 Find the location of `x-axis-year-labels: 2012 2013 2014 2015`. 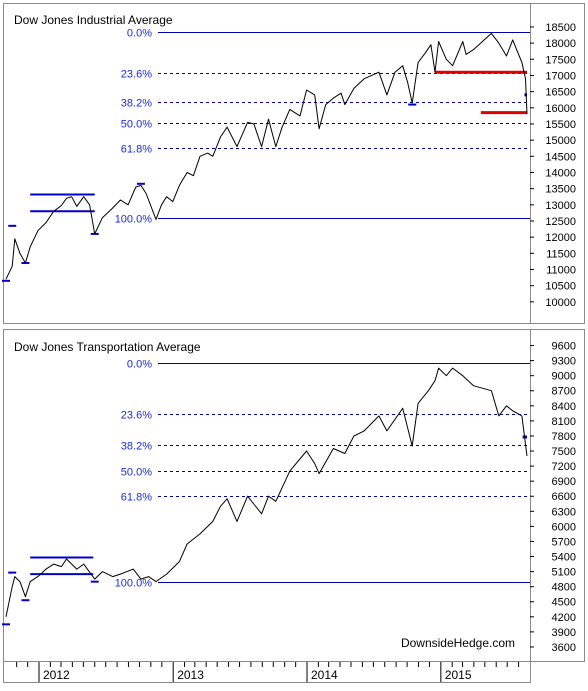

x-axis-year-labels: 2012 2013 2014 2015 is located at coordinates (257, 675).